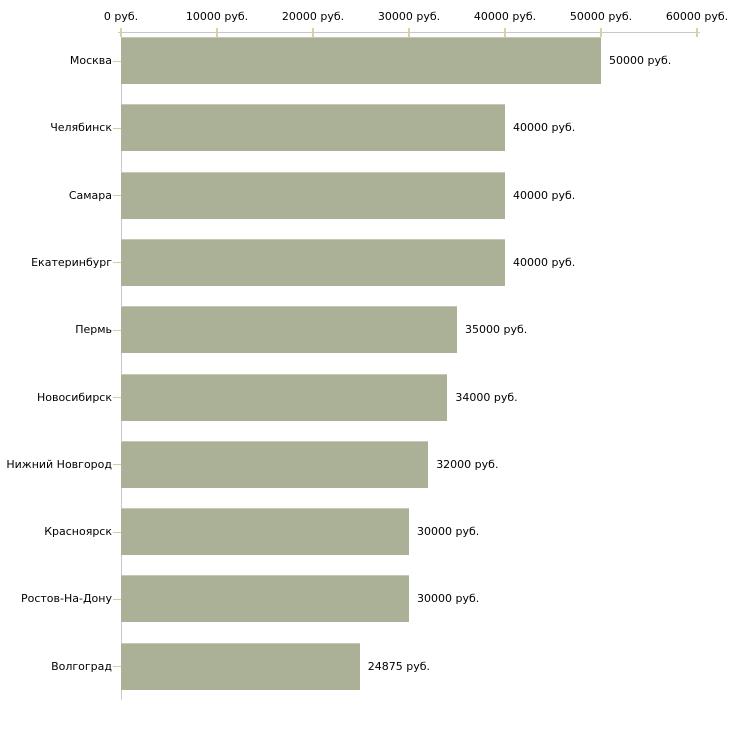 Image resolution: width=730 pixels, height=730 pixels. What do you see at coordinates (121, 366) in the screenshot?
I see `y-axis-line` at bounding box center [121, 366].